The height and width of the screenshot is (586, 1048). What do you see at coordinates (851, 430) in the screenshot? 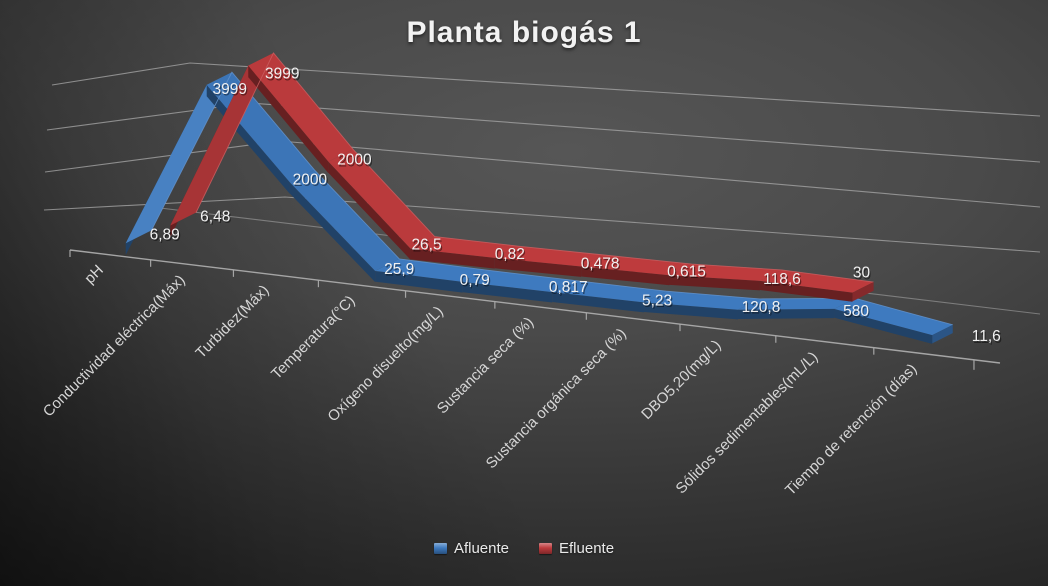
I see `category-label: Tiempo de retención (días)` at bounding box center [851, 430].